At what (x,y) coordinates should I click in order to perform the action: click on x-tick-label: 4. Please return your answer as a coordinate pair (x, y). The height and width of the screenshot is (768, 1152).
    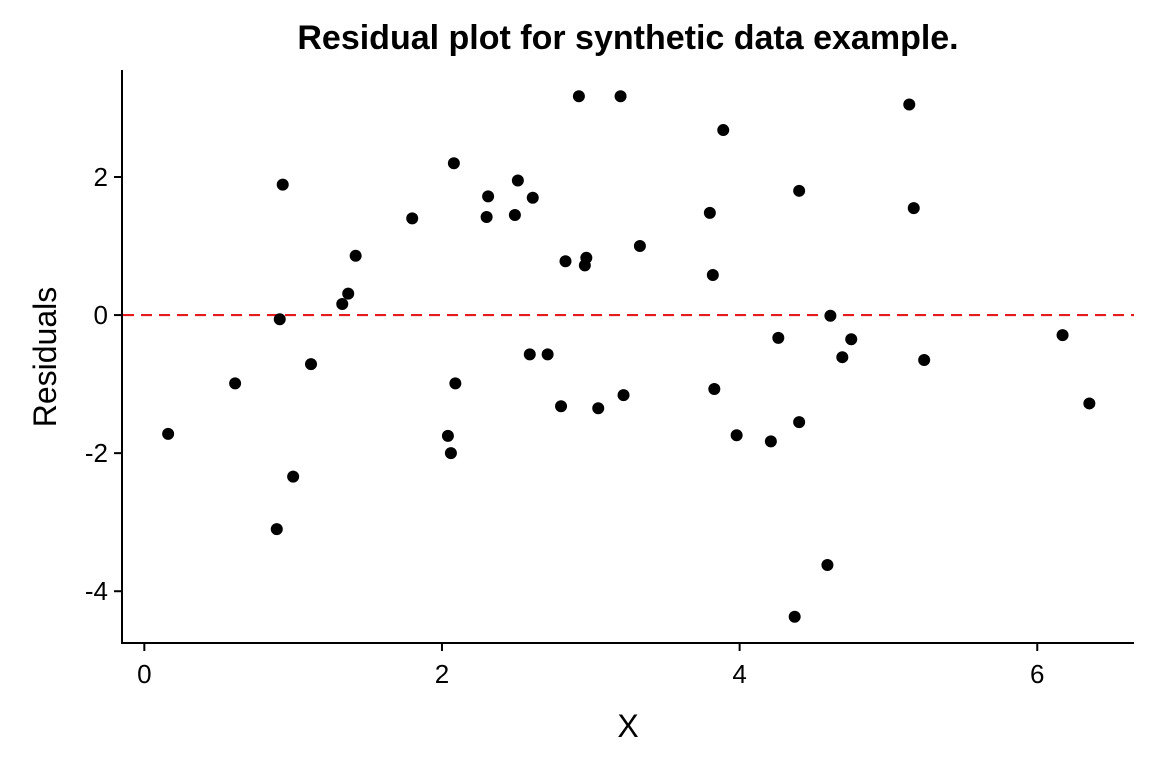
    Looking at the image, I should click on (739, 674).